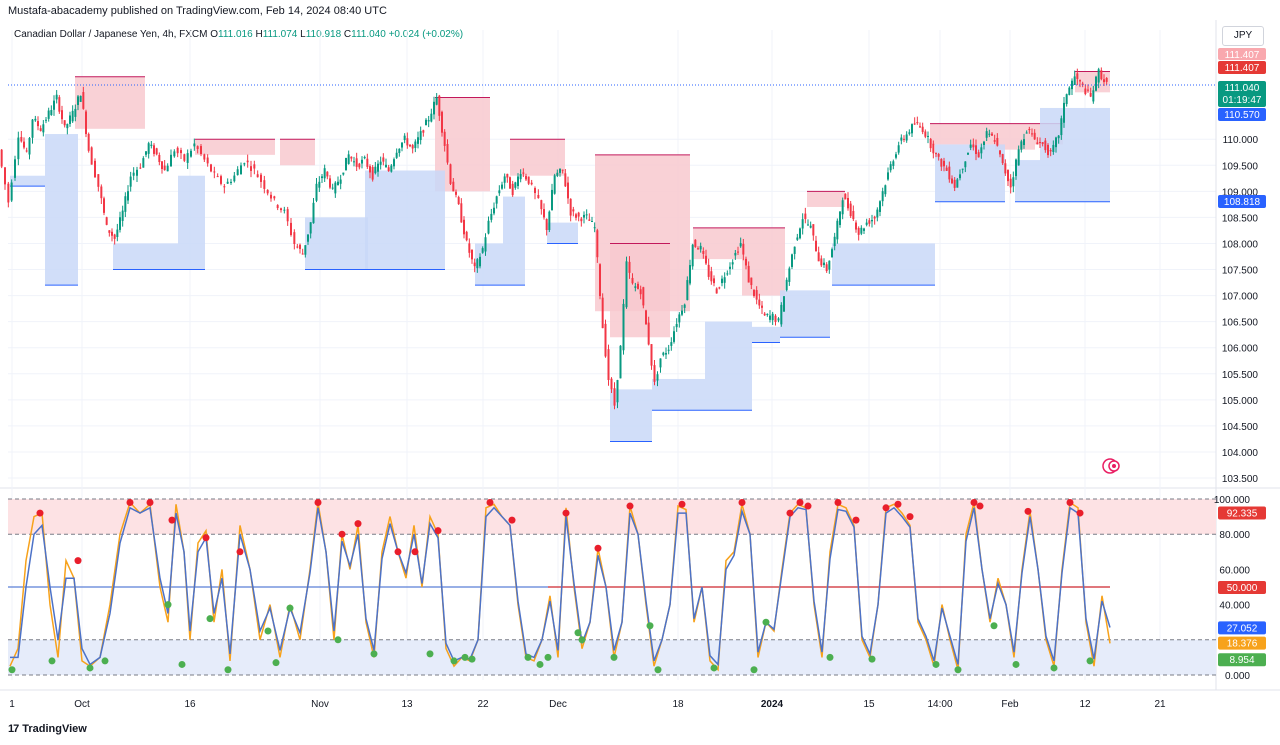 The height and width of the screenshot is (745, 1280). What do you see at coordinates (47, 729) in the screenshot?
I see `tradingview-logo: 17 TradingView` at bounding box center [47, 729].